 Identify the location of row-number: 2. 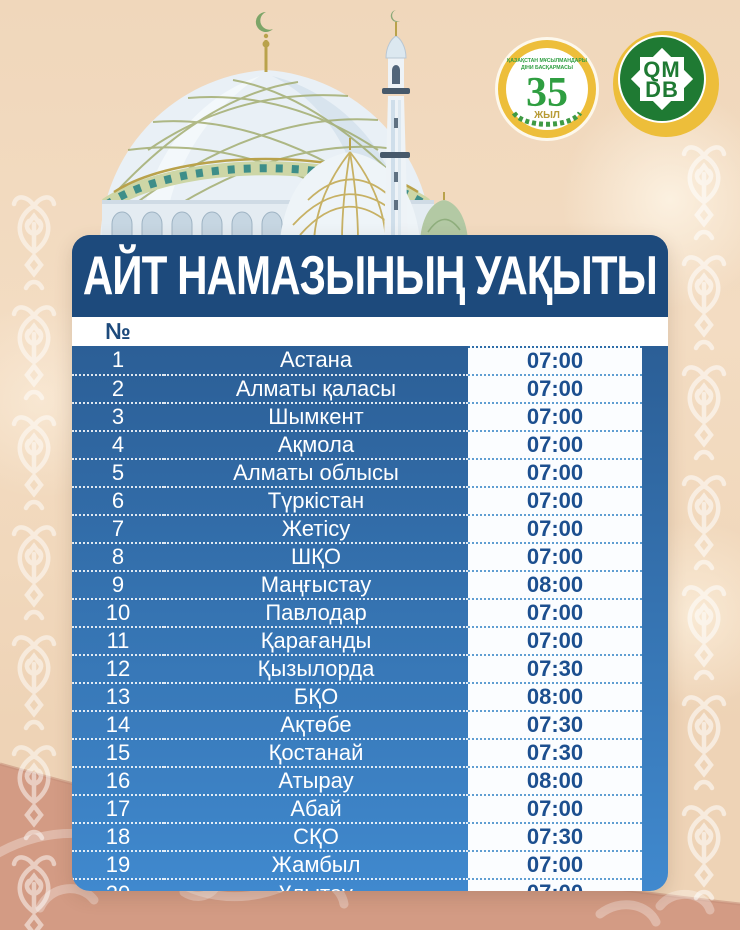
(118, 390).